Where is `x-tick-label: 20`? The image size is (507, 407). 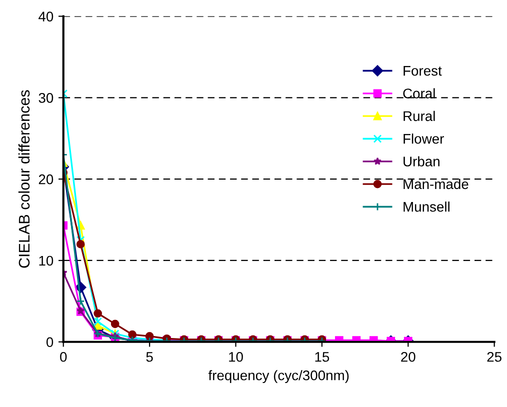
x-tick-label: 20 is located at coordinates (408, 357).